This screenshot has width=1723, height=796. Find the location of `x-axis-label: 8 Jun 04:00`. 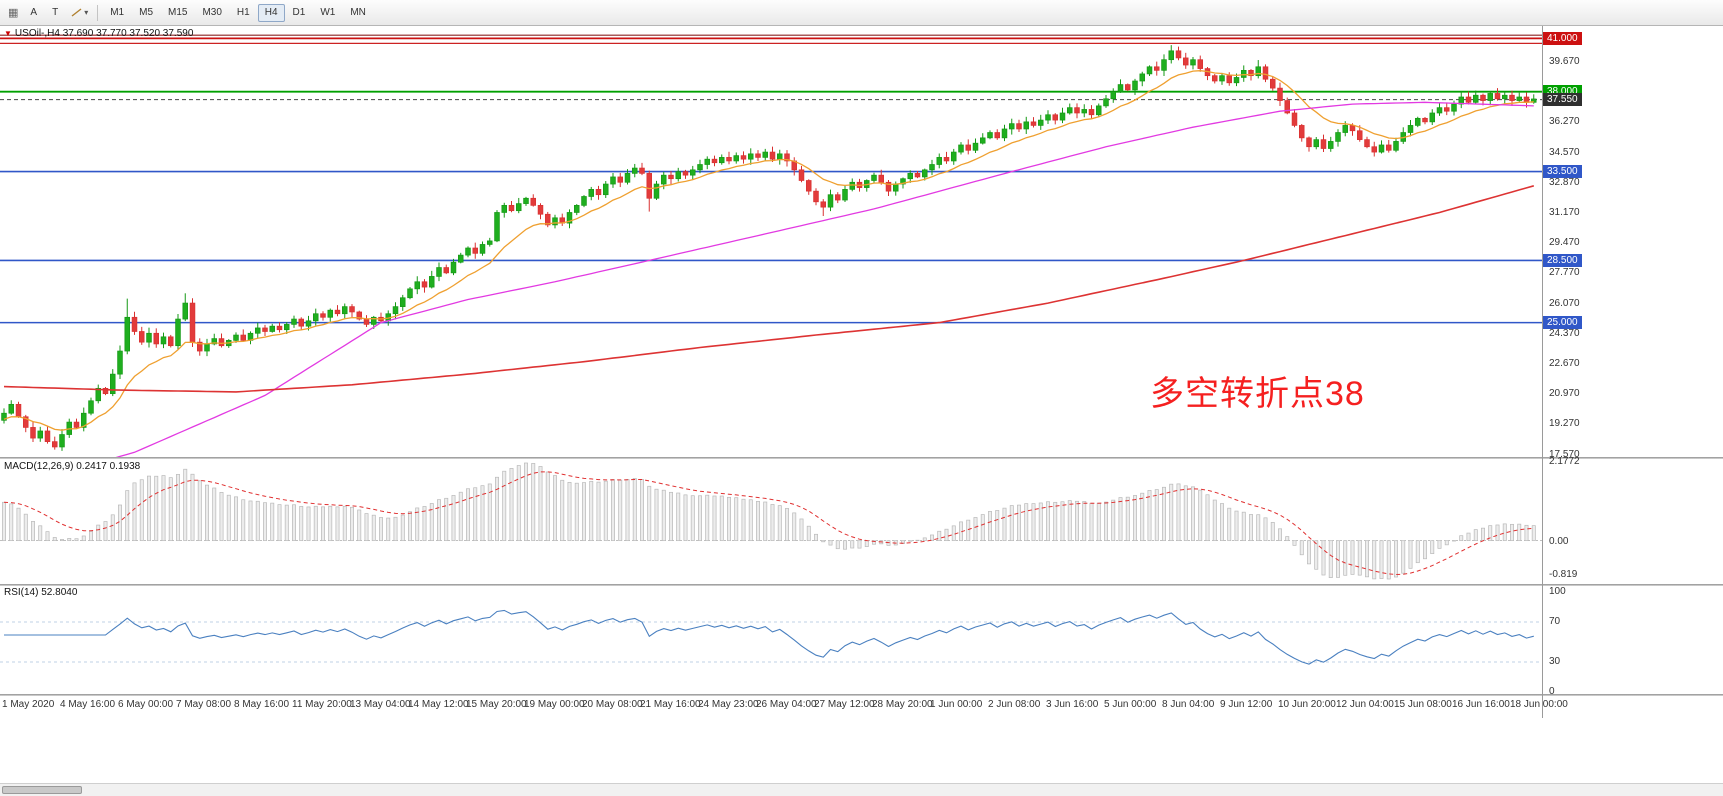

x-axis-label: 8 Jun 04:00 is located at coordinates (1188, 704).